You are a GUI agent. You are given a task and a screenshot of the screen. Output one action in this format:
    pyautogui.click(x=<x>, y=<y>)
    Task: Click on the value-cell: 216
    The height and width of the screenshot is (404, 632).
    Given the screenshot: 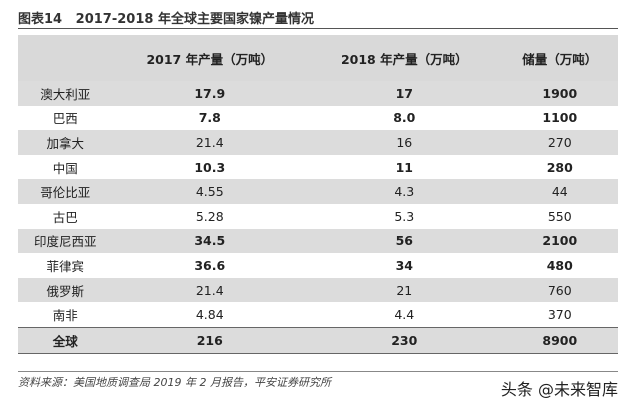 What is the action you would take?
    pyautogui.click(x=210, y=340)
    